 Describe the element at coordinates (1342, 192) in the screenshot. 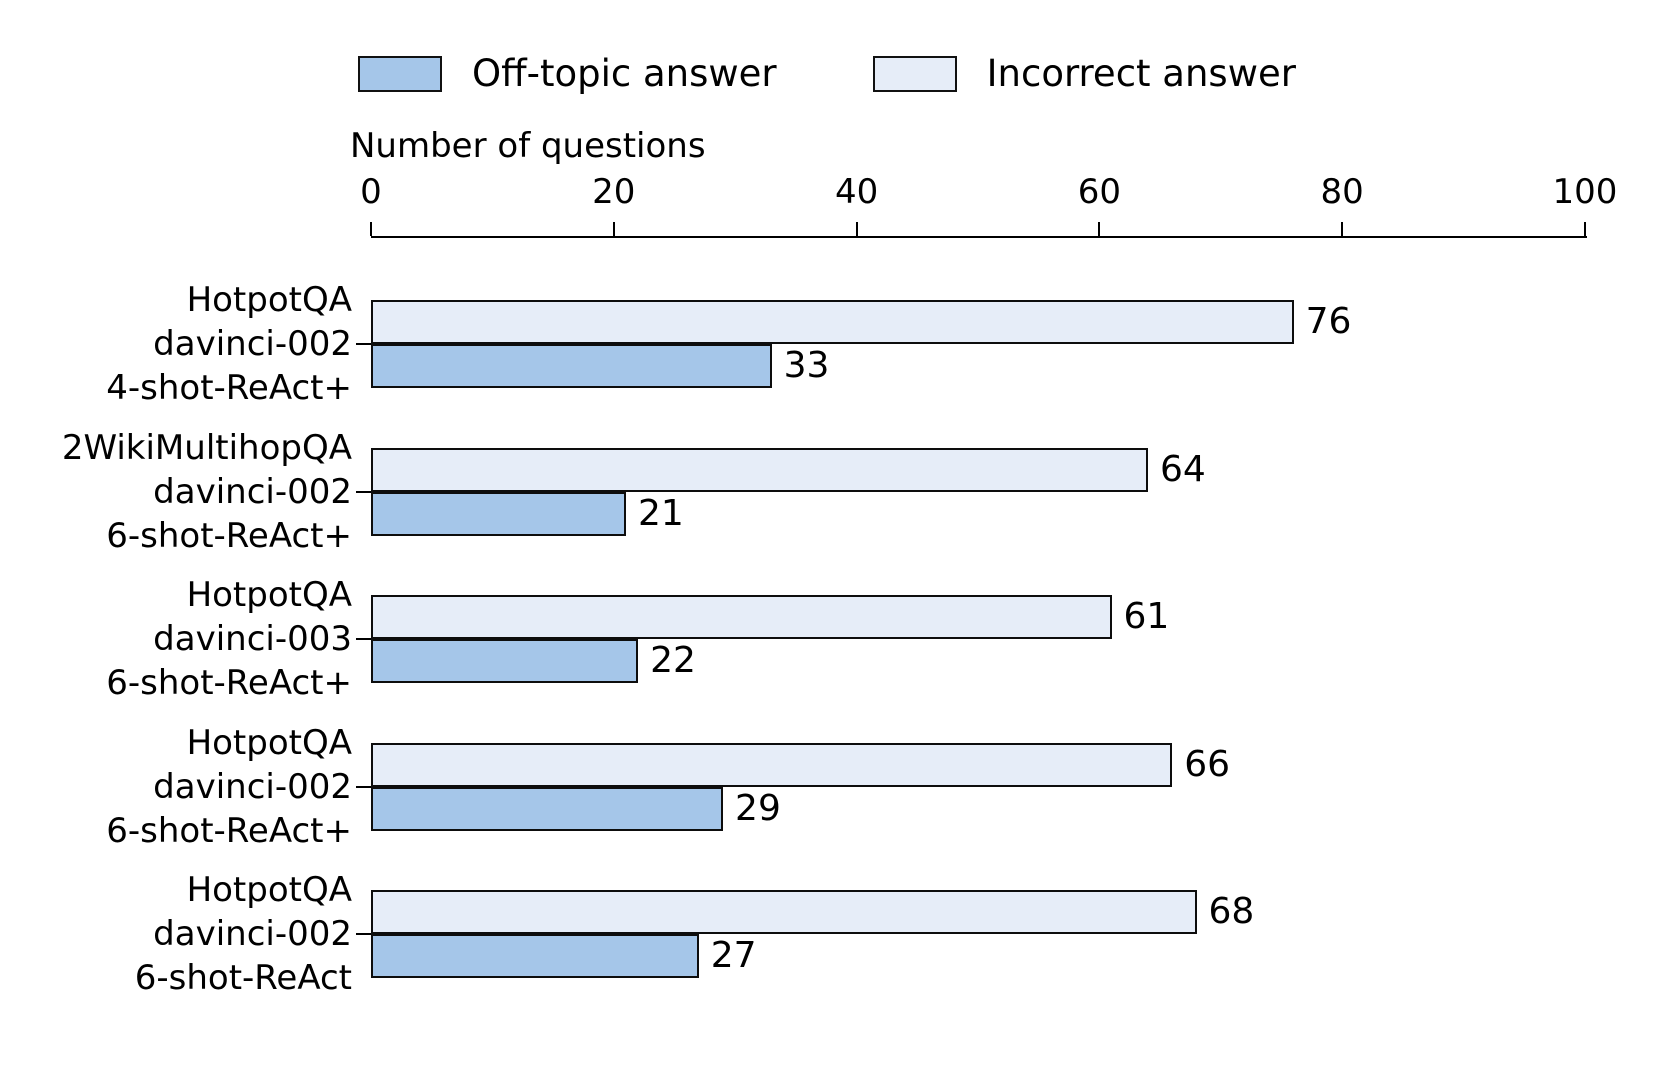

I see `x-axis-tick-label: 80` at that location.